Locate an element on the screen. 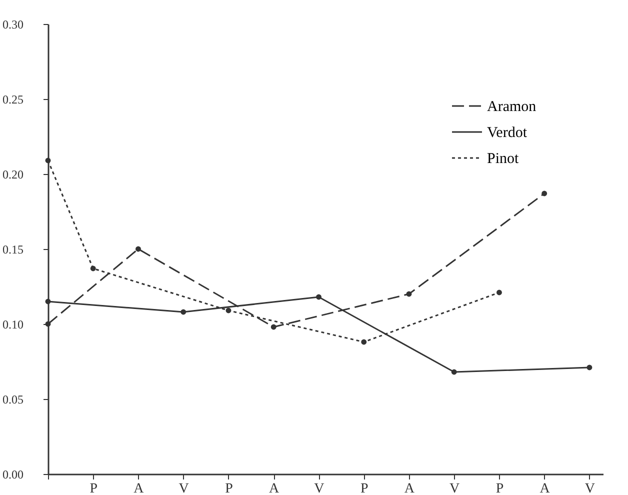 Image resolution: width=628 pixels, height=495 pixels. y-tick-label: 0.25 is located at coordinates (13, 99).